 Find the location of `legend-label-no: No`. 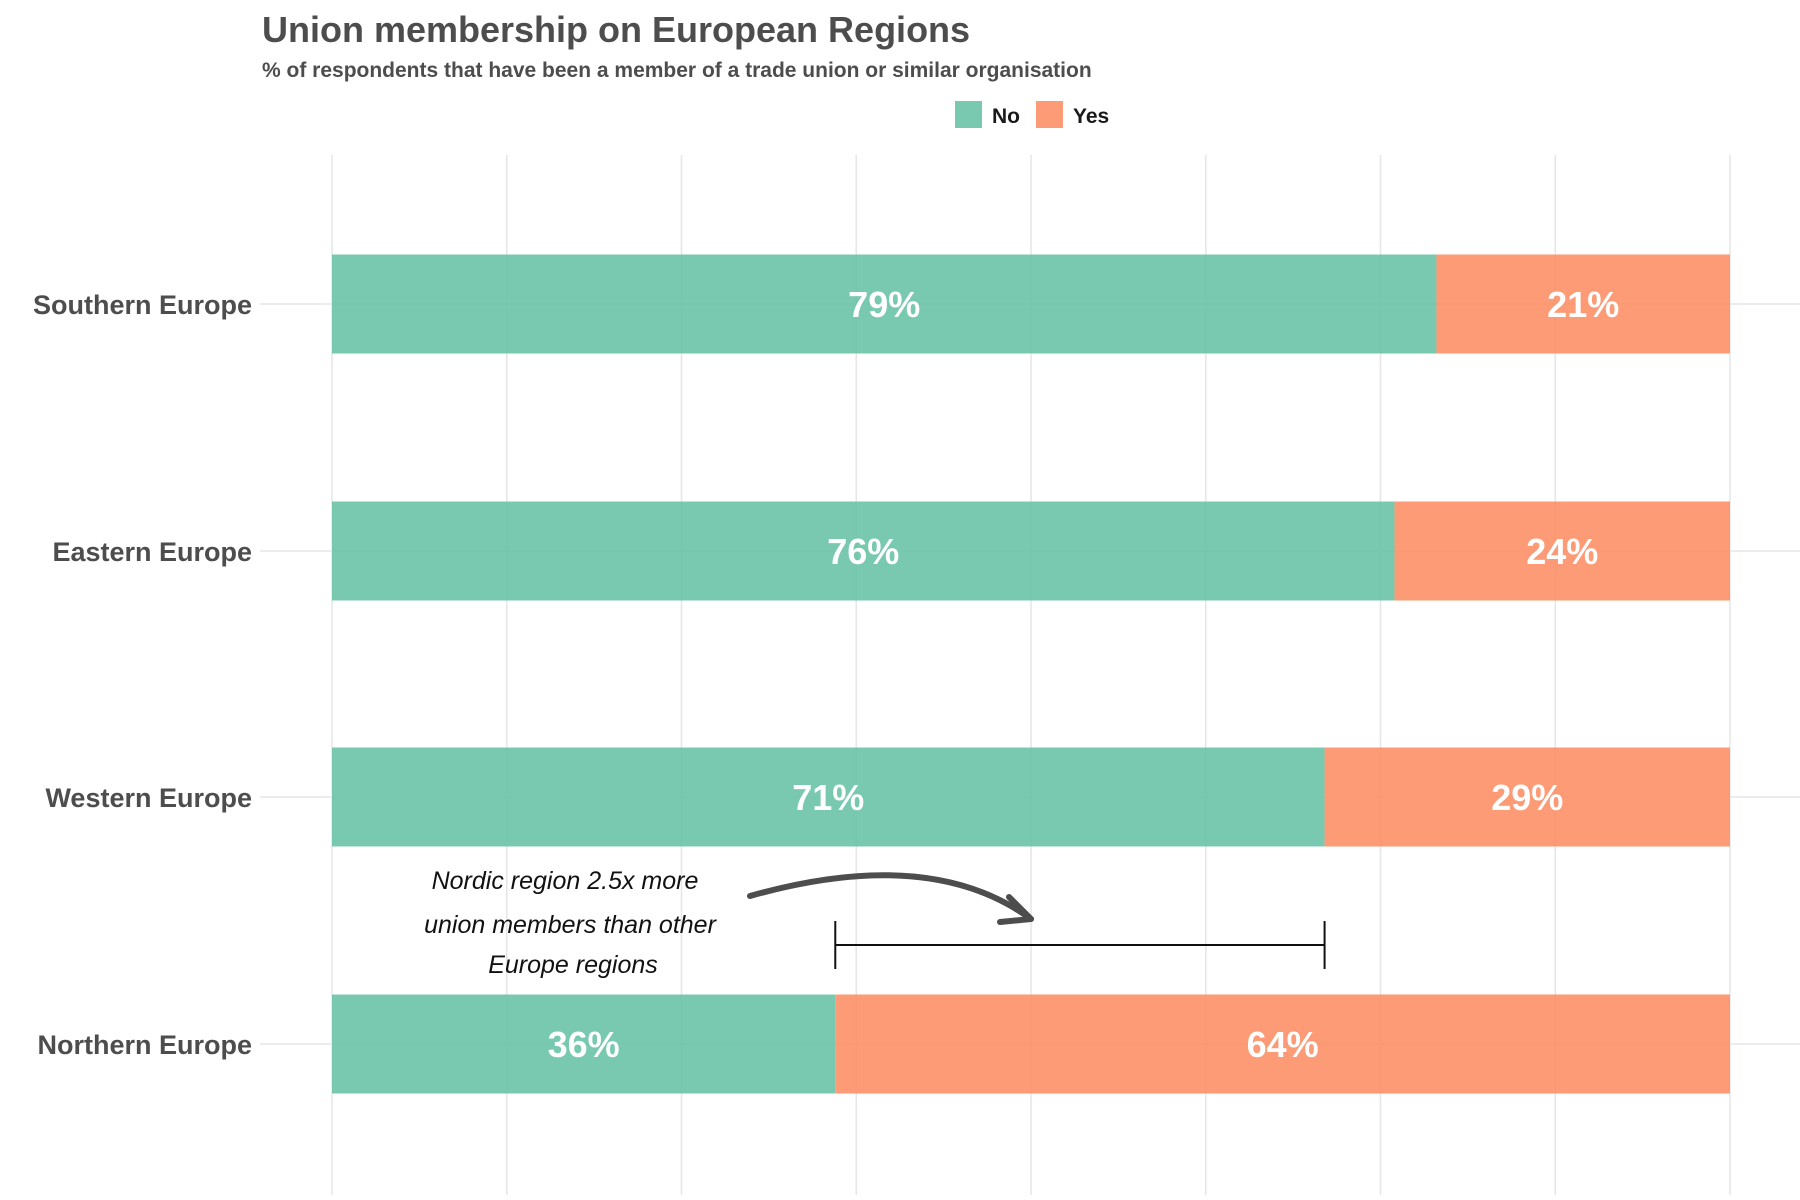

legend-label-no: No is located at coordinates (1006, 116).